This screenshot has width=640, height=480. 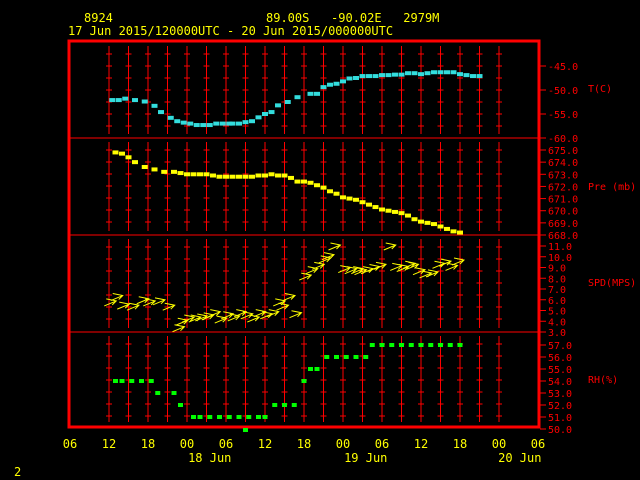 I want to click on y-tick-label: 11.0, so click(x=560, y=247).